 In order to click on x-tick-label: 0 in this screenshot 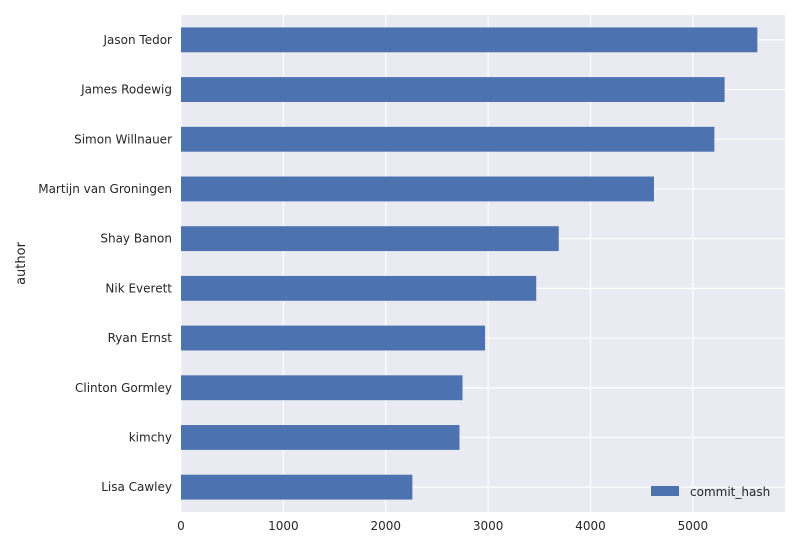, I will do `click(181, 526)`.